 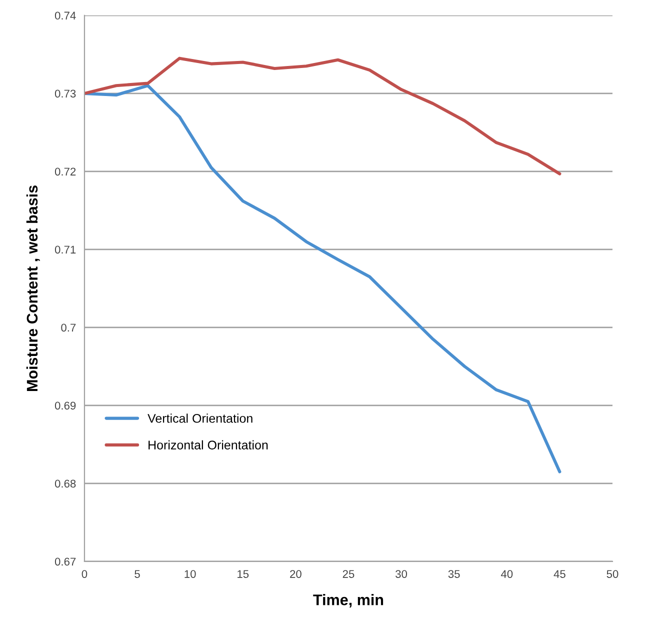 I want to click on x-tick-label: 10, so click(x=190, y=574).